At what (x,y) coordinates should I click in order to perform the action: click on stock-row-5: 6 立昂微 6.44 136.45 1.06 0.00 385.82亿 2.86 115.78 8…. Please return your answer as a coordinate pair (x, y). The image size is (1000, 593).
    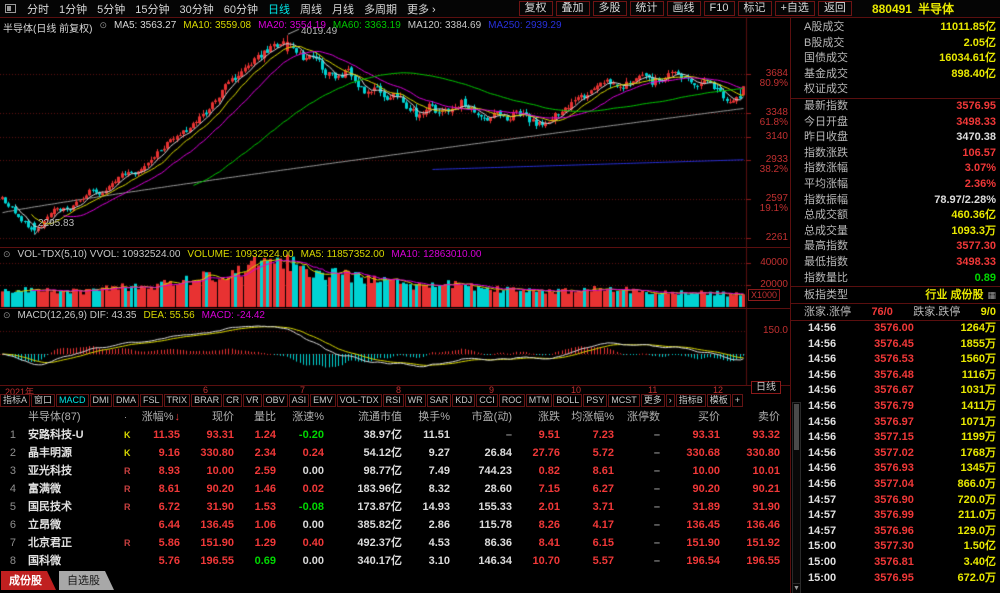
    Looking at the image, I should click on (395, 525).